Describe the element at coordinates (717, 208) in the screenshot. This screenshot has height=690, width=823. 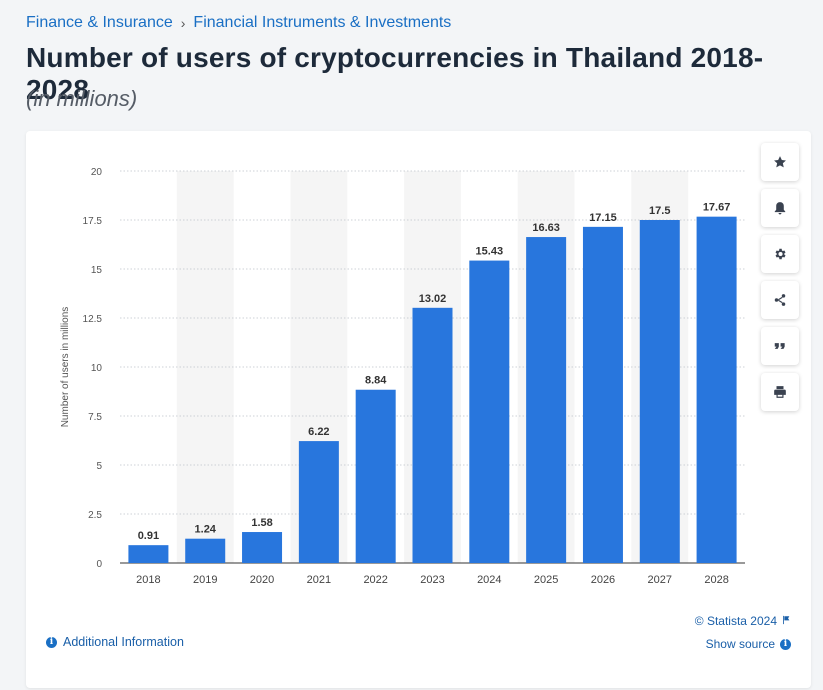
I see `data-label: 17.67` at that location.